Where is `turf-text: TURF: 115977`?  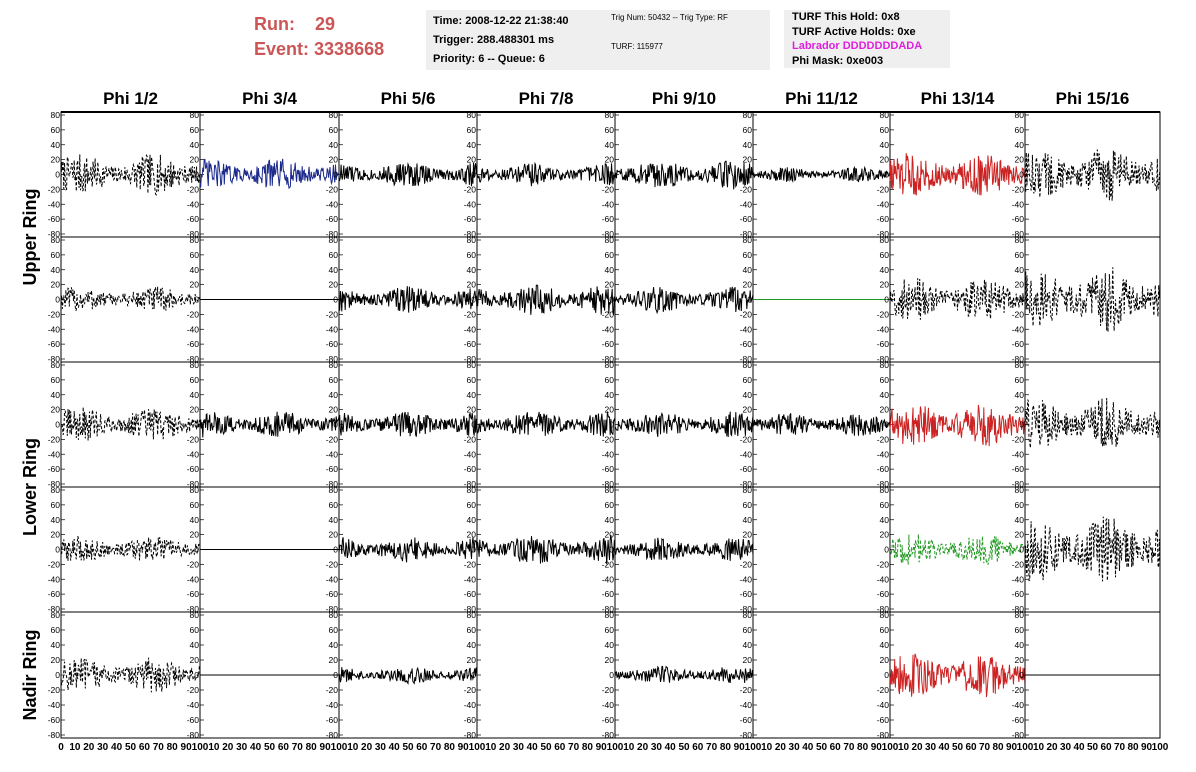
turf-text: TURF: 115977 is located at coordinates (637, 46).